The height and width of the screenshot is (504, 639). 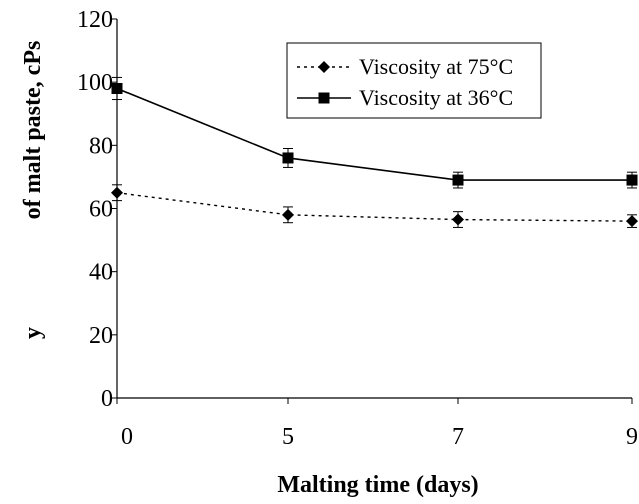 I want to click on y-tick-label: 120, so click(x=95, y=20).